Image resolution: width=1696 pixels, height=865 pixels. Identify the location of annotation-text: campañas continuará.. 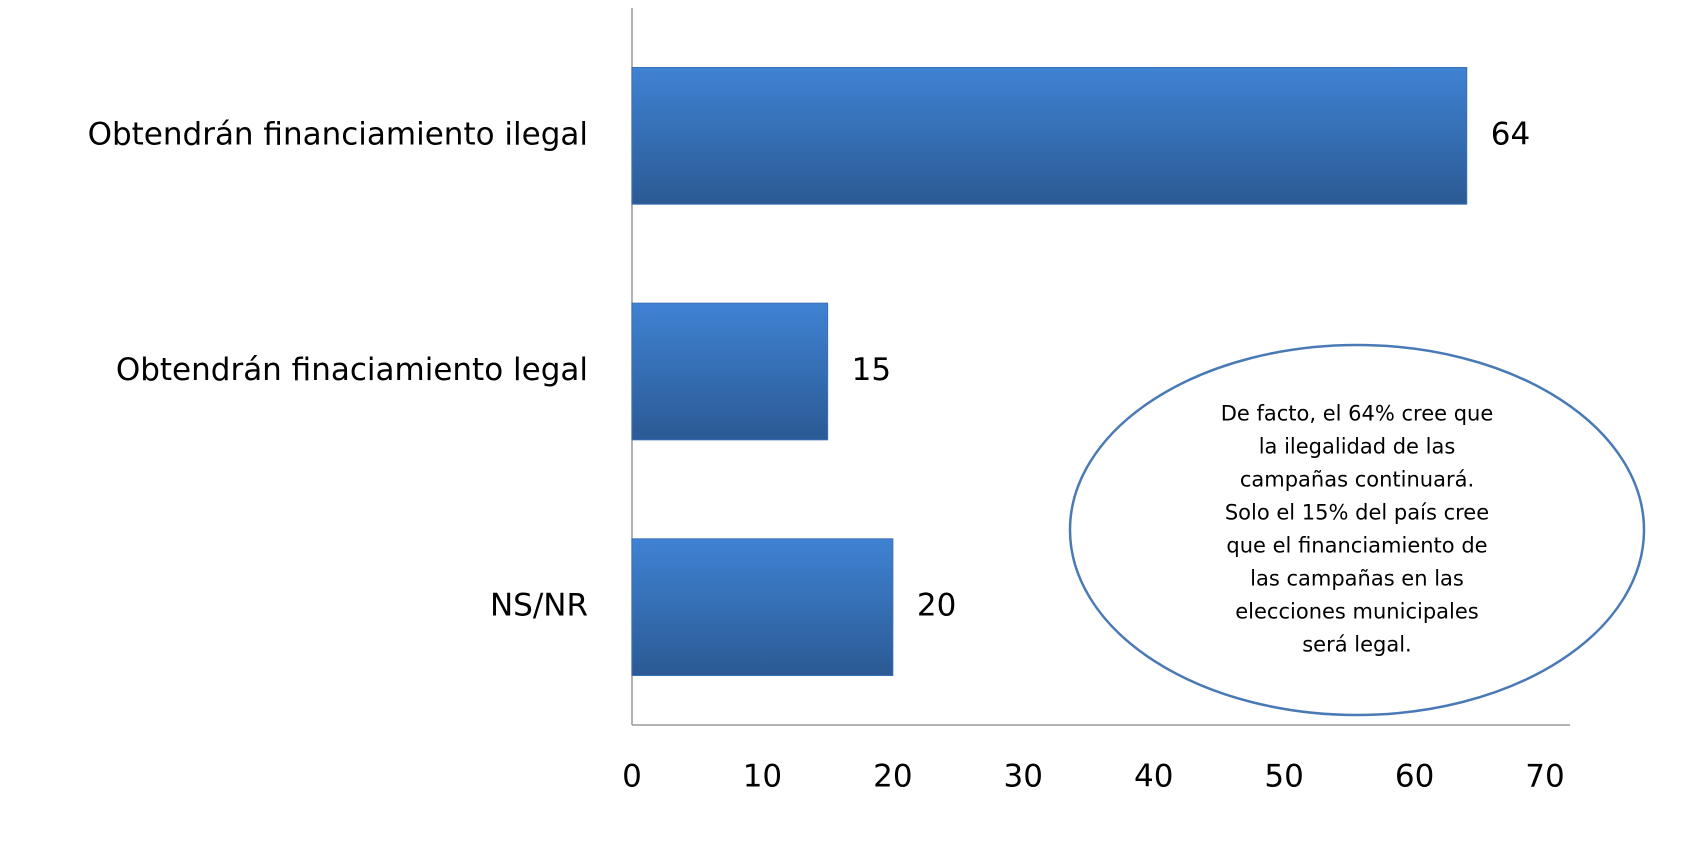
(1357, 480).